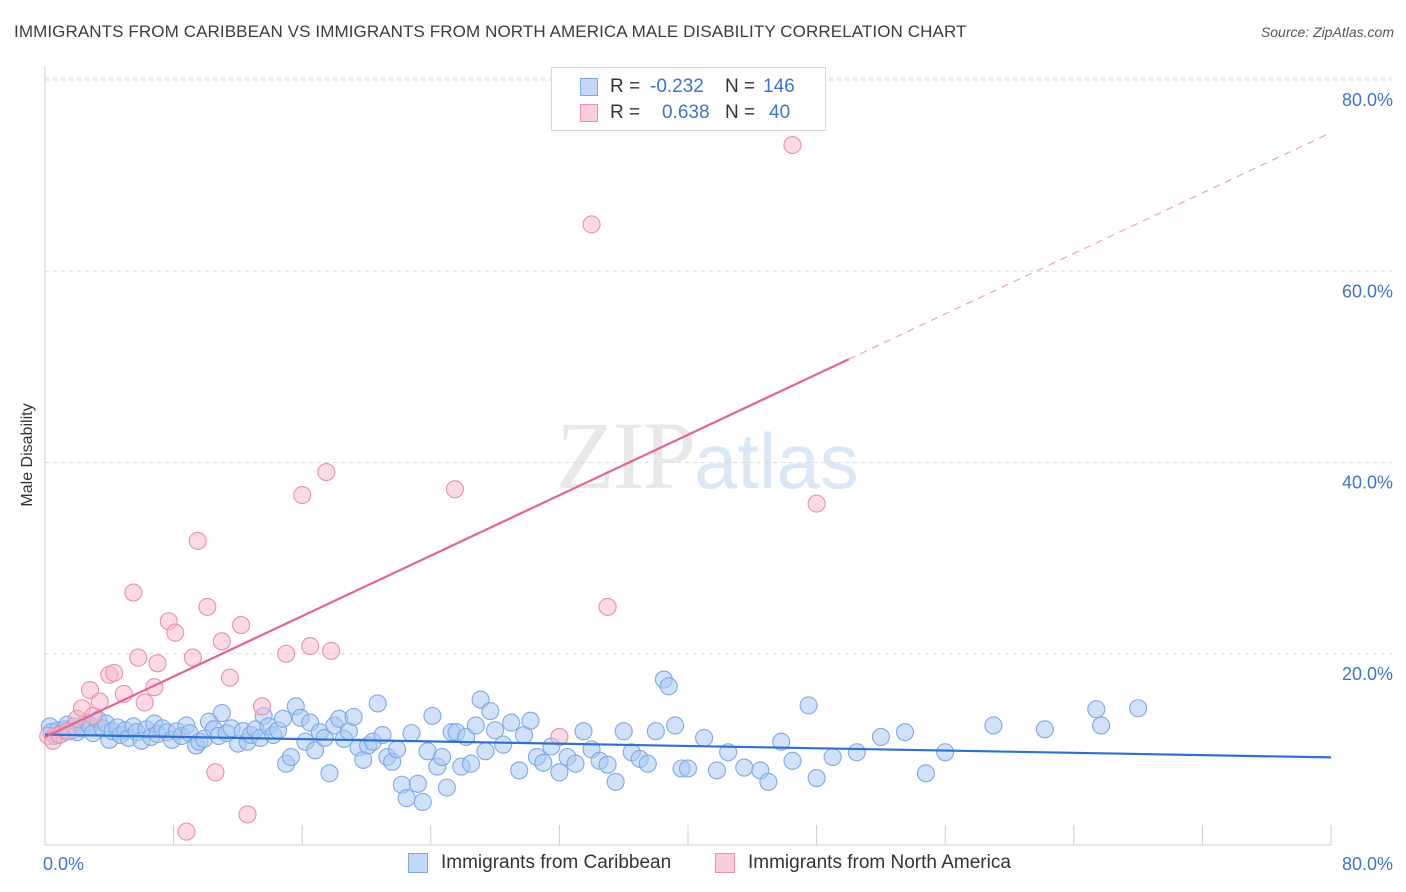 The image size is (1406, 892). I want to click on stats-legend: R = -0.232 N = 146 R = 0.638 N = 40, so click(688, 99).